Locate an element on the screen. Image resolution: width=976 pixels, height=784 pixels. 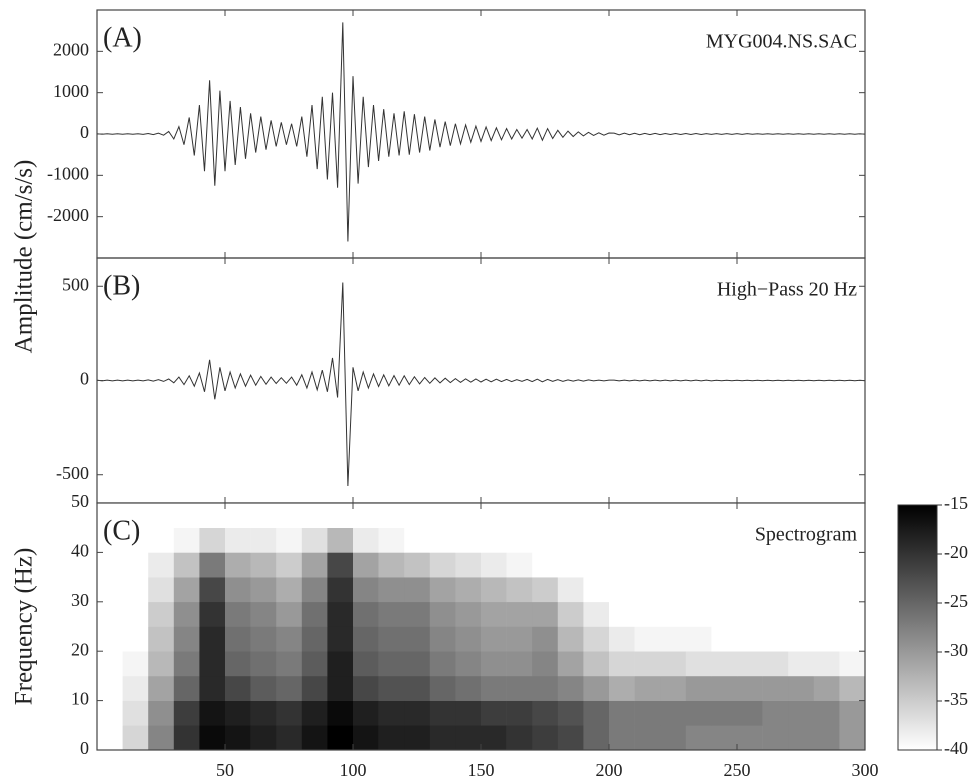
colorbar is located at coordinates (917, 627).